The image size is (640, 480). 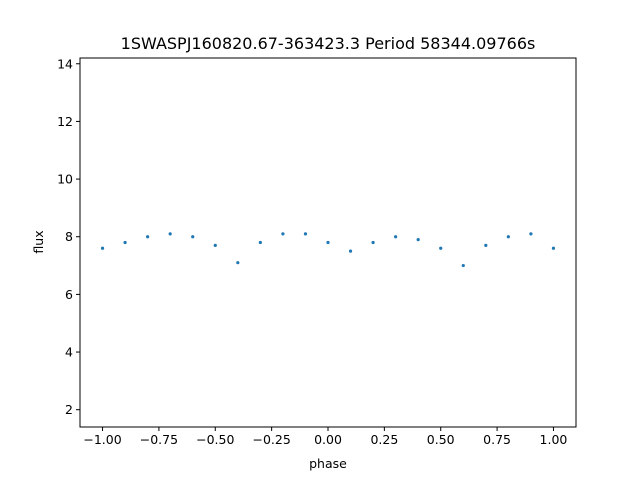 I want to click on y-tick-label: 12, so click(x=65, y=121).